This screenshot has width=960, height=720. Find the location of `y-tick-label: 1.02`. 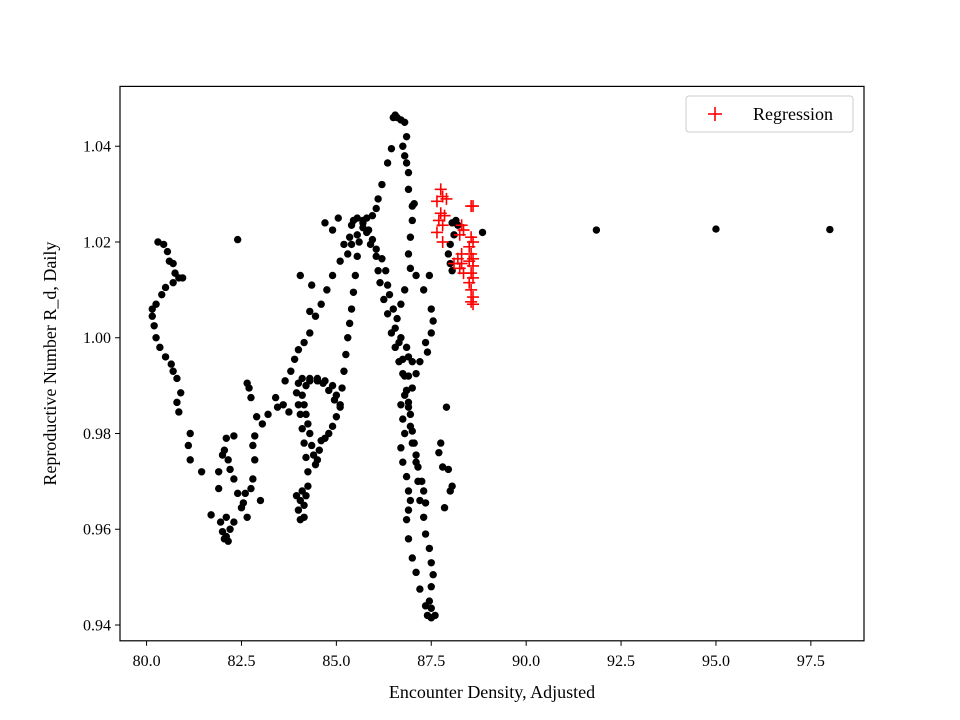

y-tick-label: 1.02 is located at coordinates (97, 242).